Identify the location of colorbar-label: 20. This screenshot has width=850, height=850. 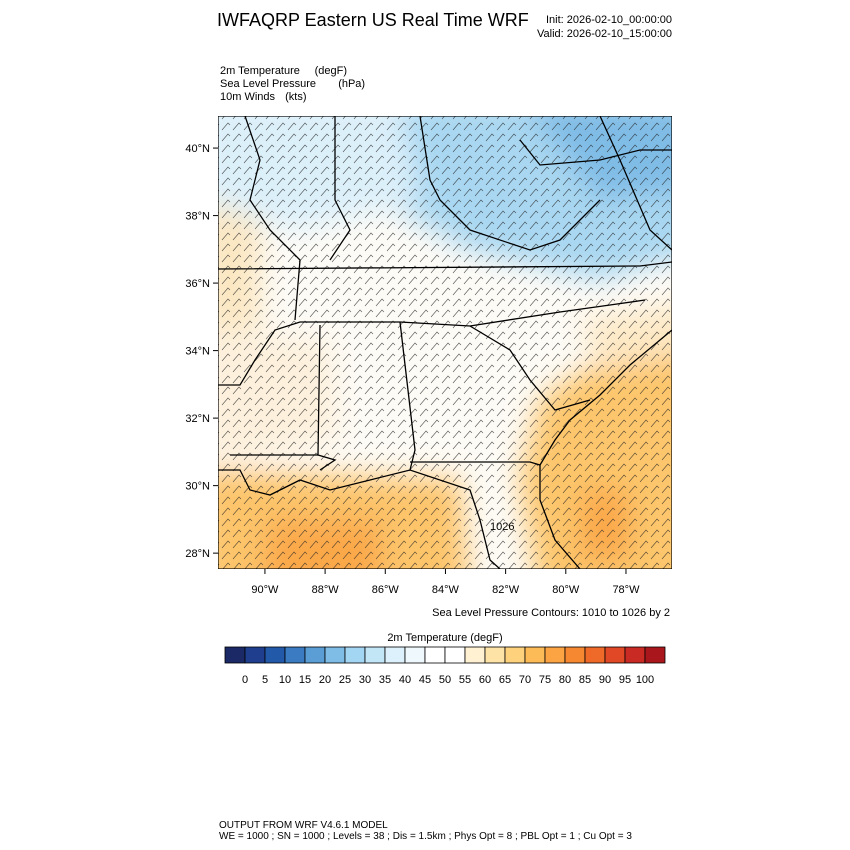
(325, 680).